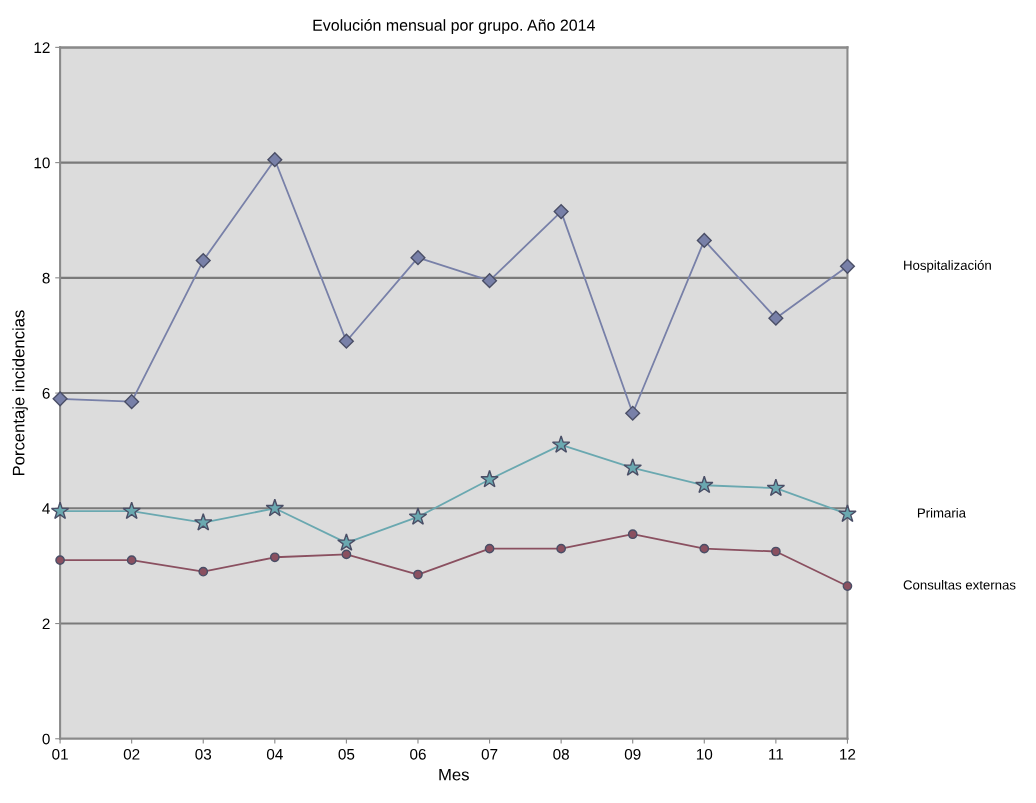  I want to click on y-tick-label: 2, so click(46, 624).